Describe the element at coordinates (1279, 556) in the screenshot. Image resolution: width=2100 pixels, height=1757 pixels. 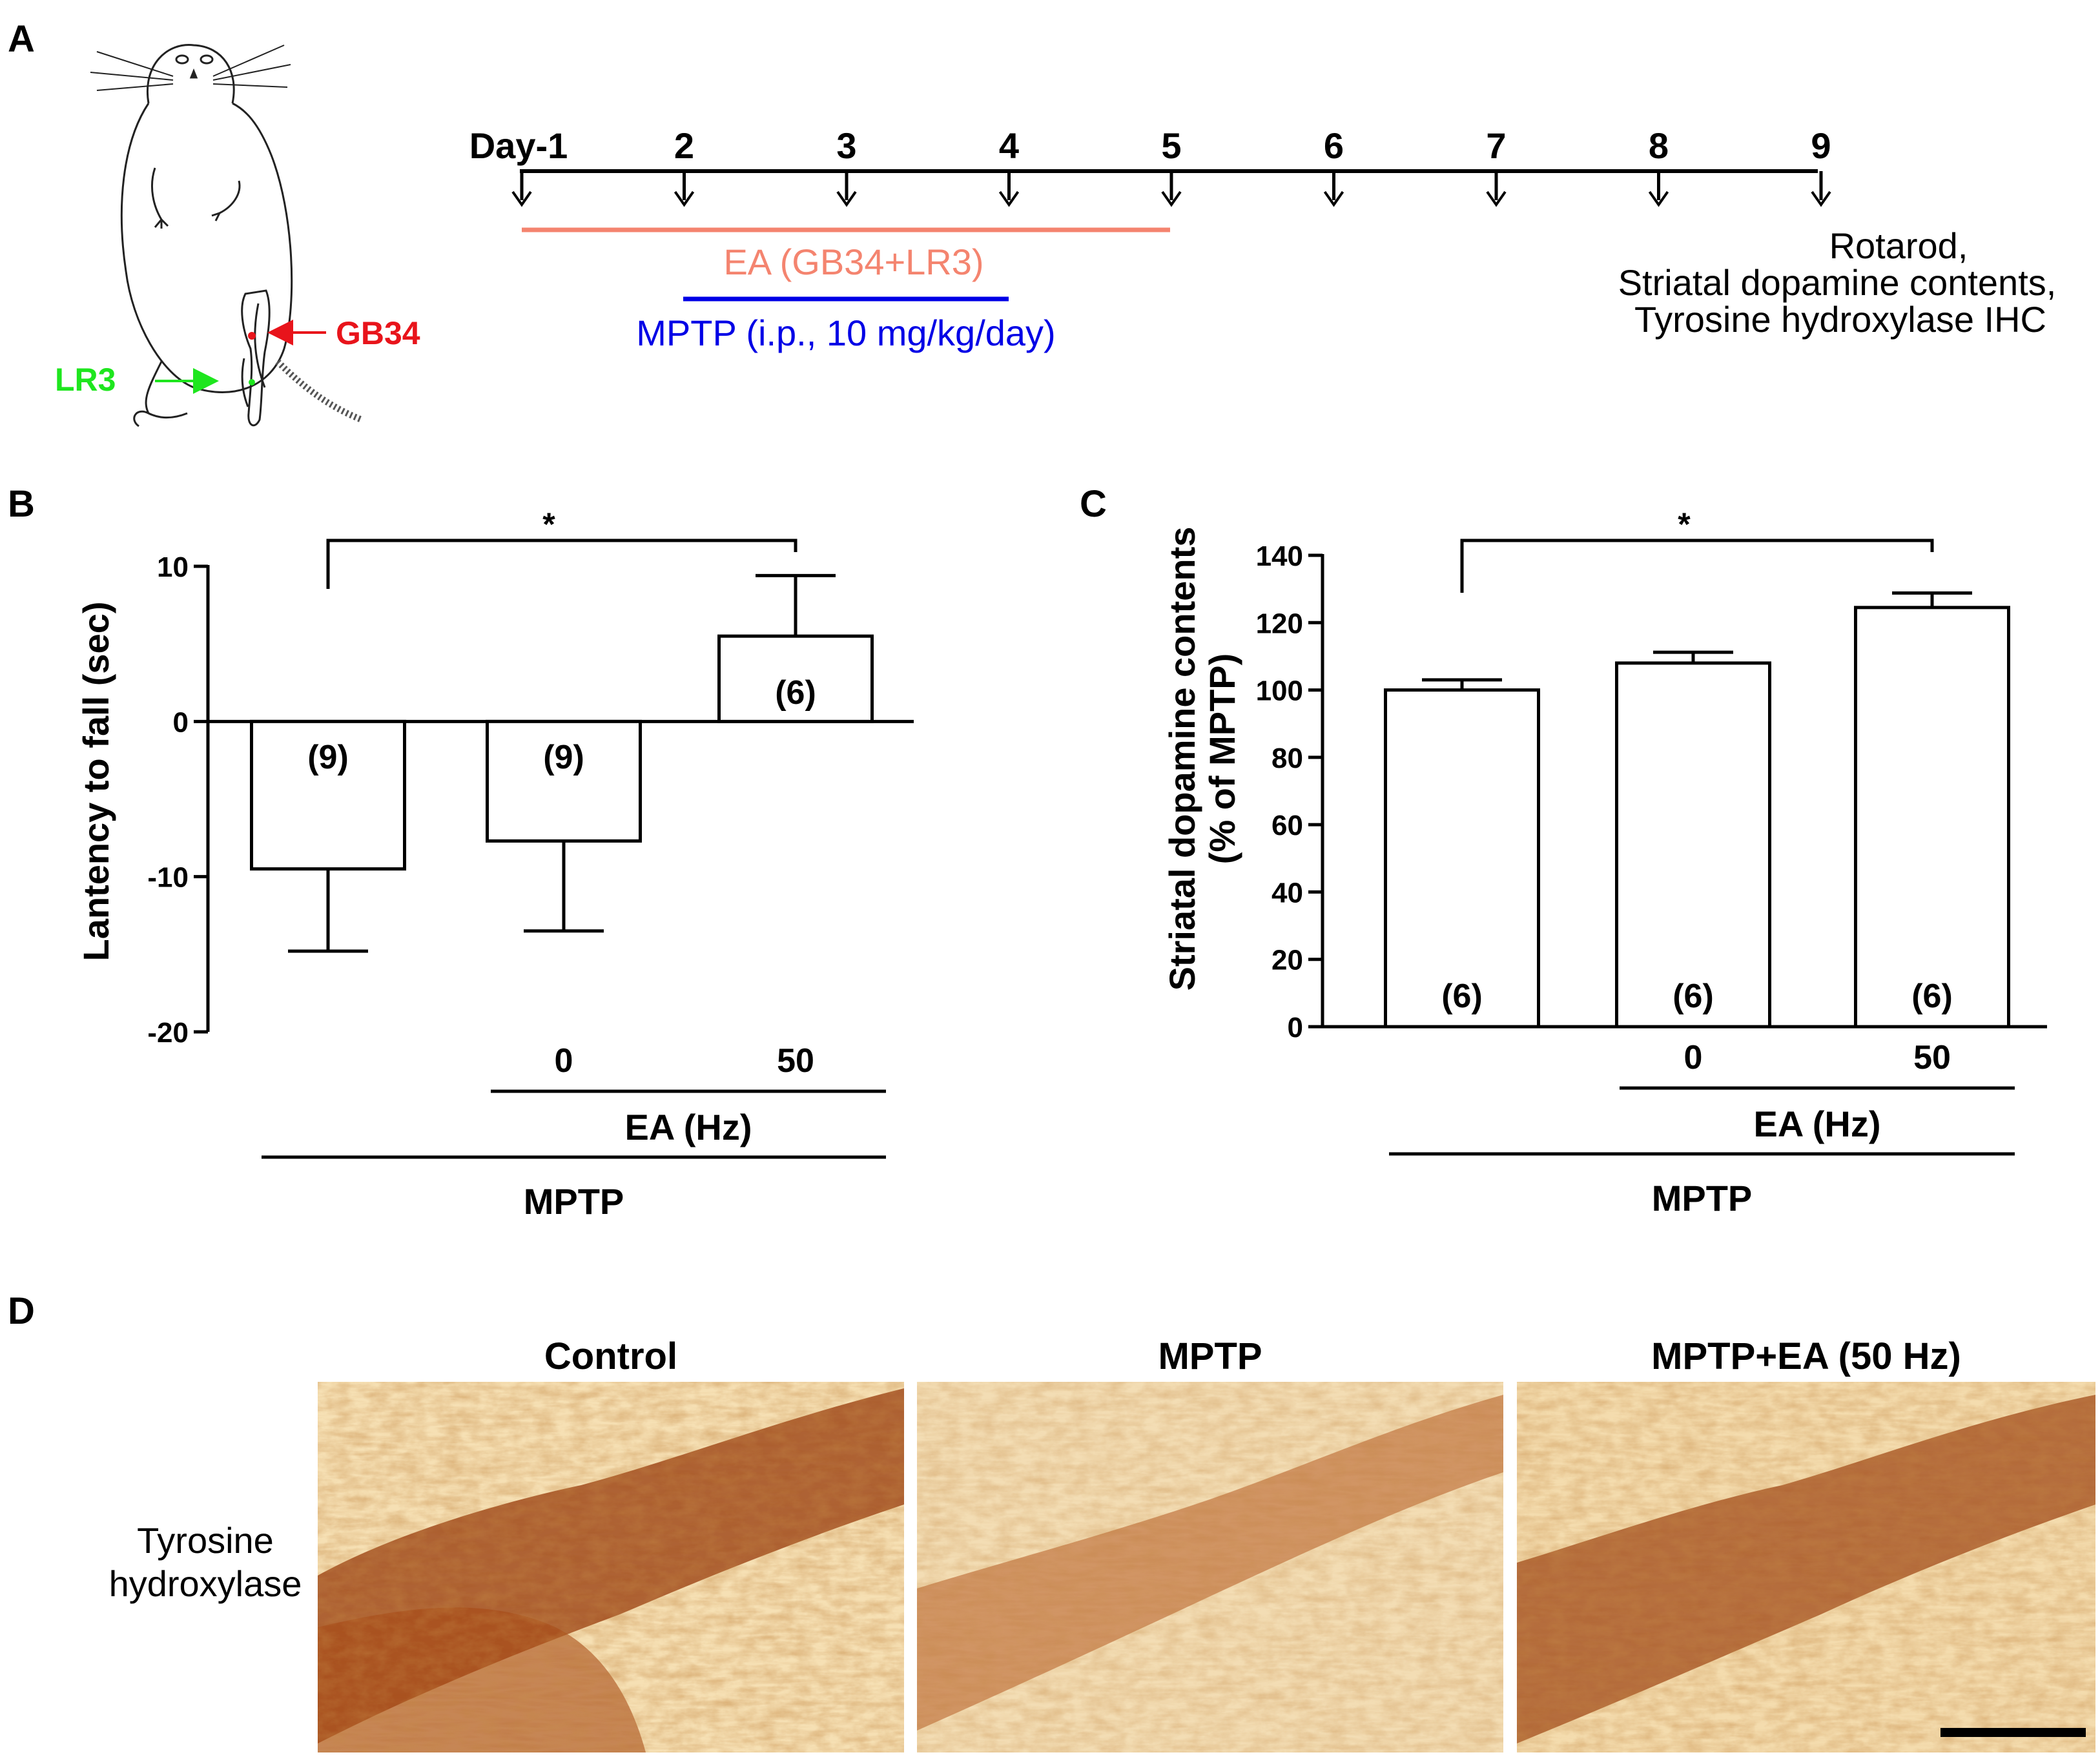
I see `y-tick-label: 140` at that location.